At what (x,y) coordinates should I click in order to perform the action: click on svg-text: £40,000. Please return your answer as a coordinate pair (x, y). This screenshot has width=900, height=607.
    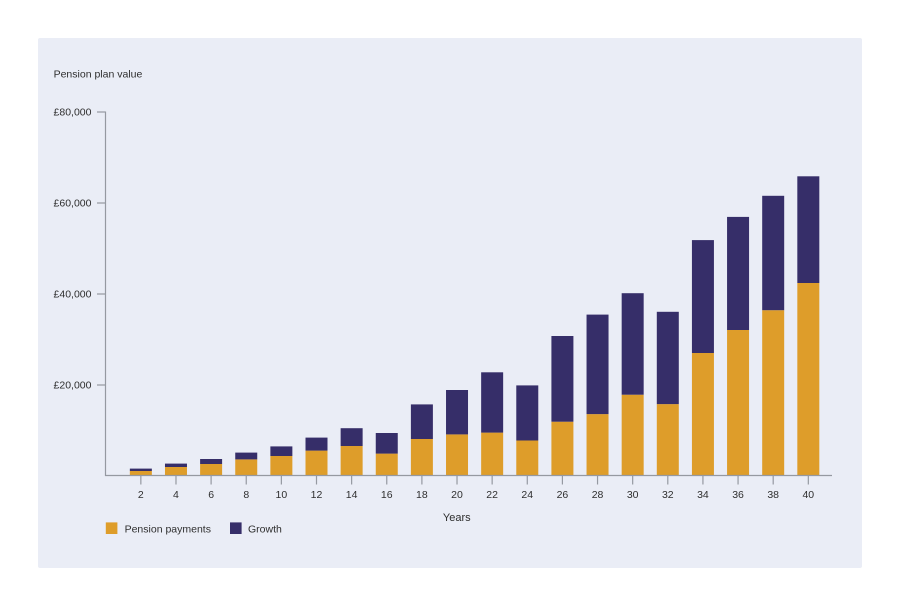
    Looking at the image, I should click on (73, 295).